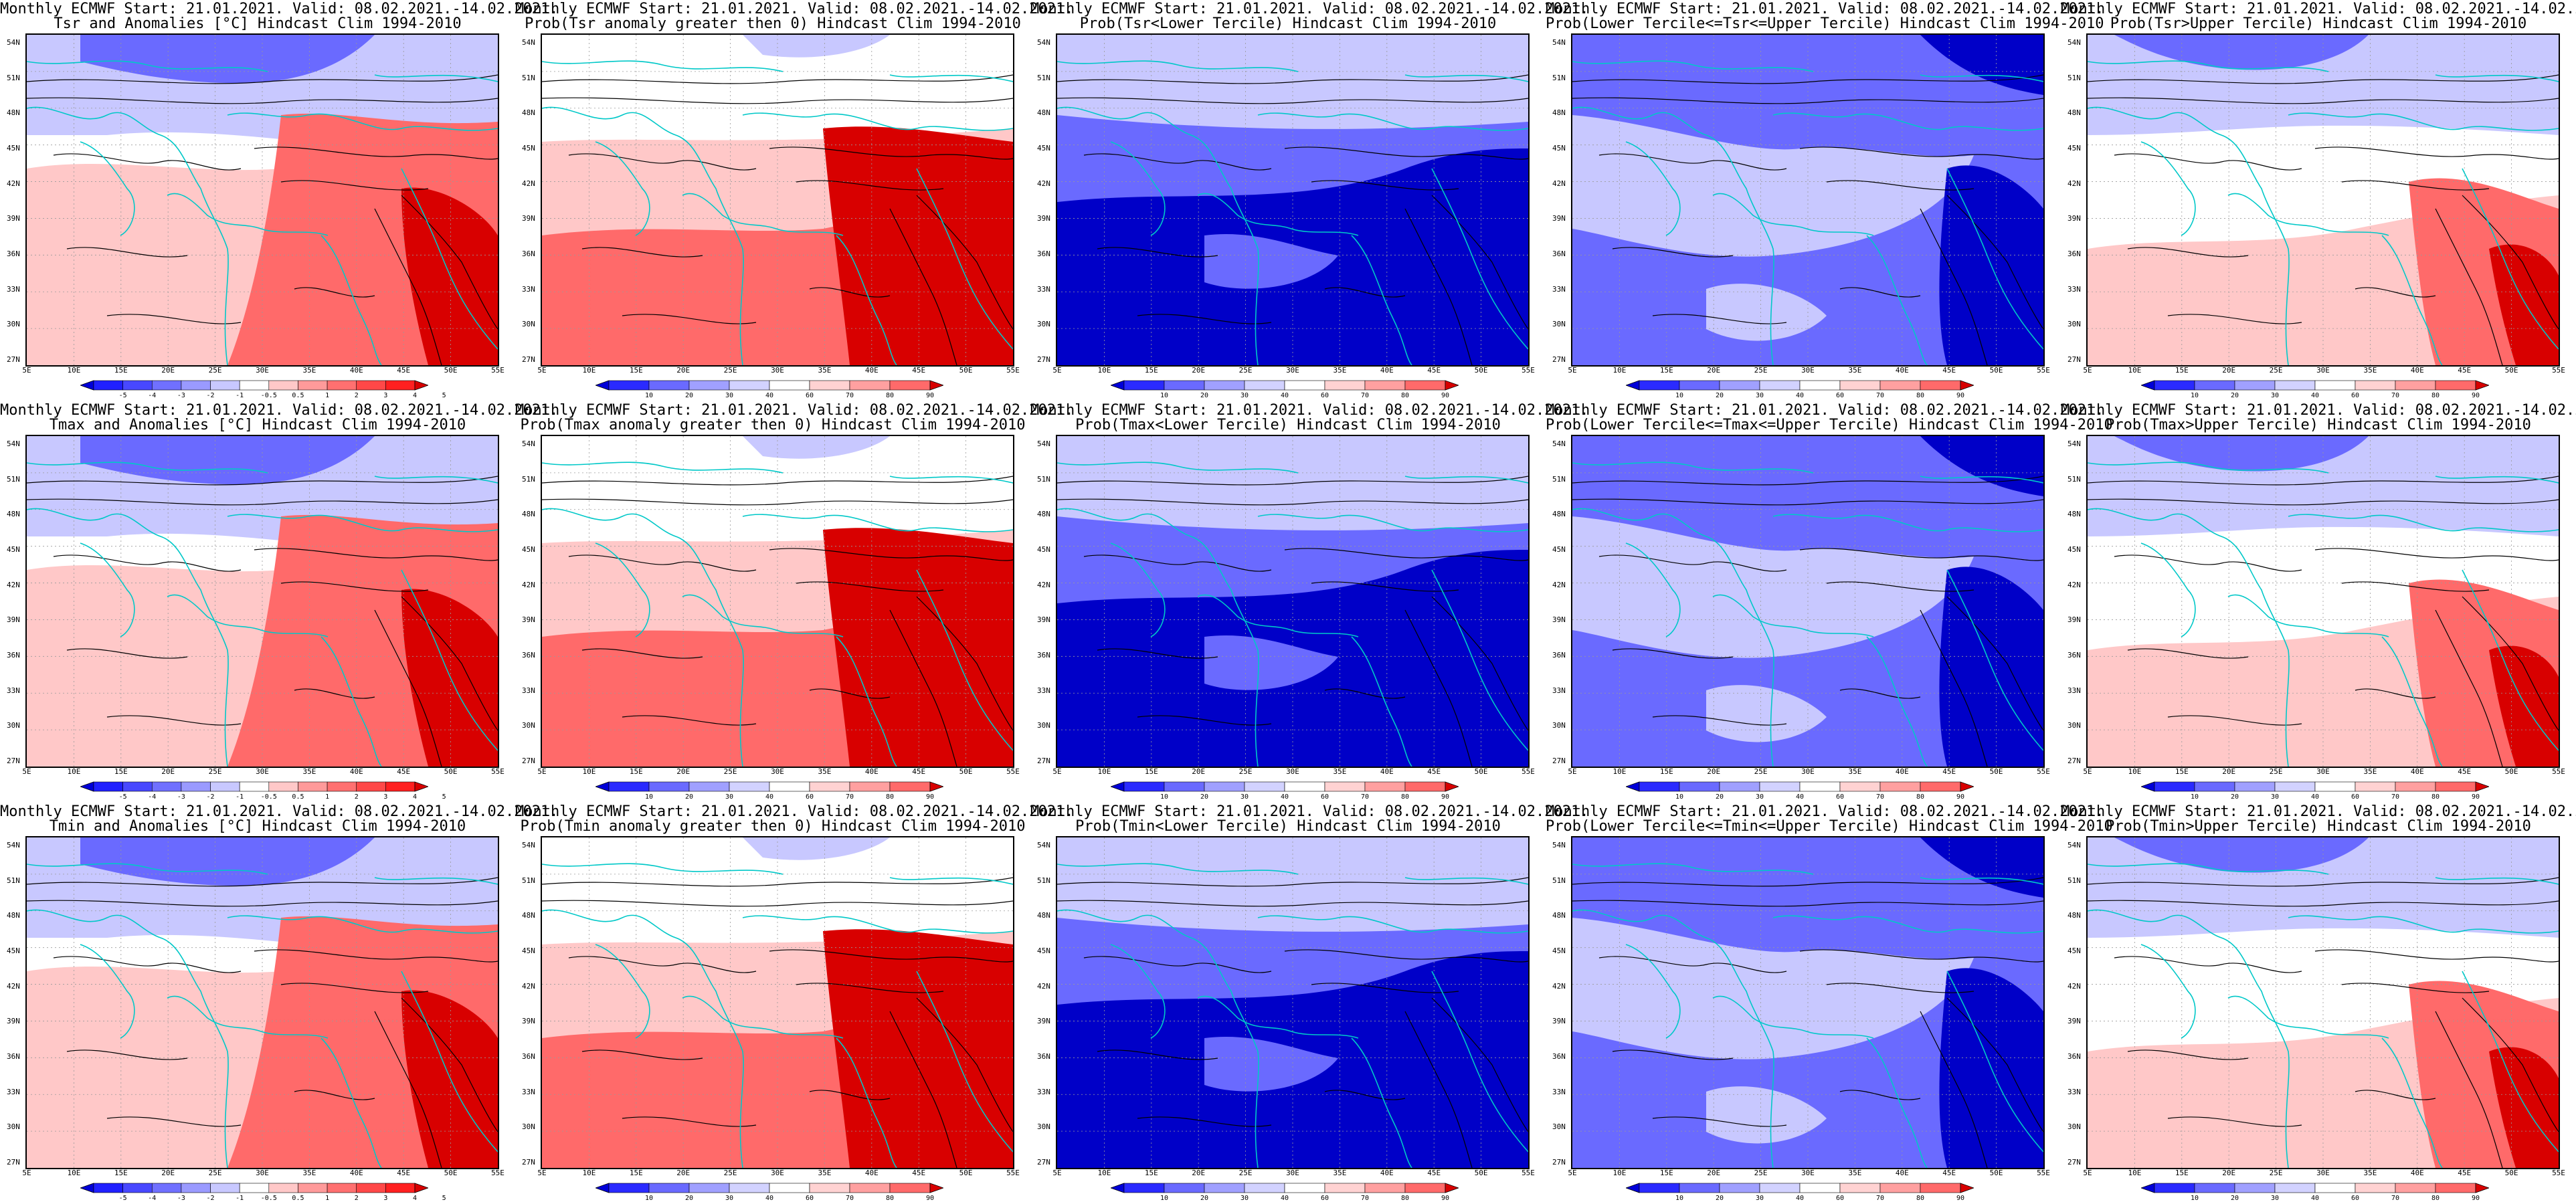  Describe the element at coordinates (122, 1198) in the screenshot. I see `colorbar-label: -5` at that location.